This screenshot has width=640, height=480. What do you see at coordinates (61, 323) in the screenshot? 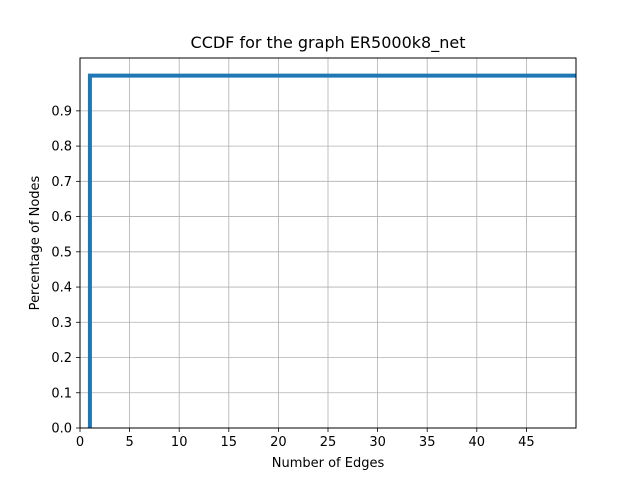
I see `y-tick-label: 0.3` at bounding box center [61, 323].